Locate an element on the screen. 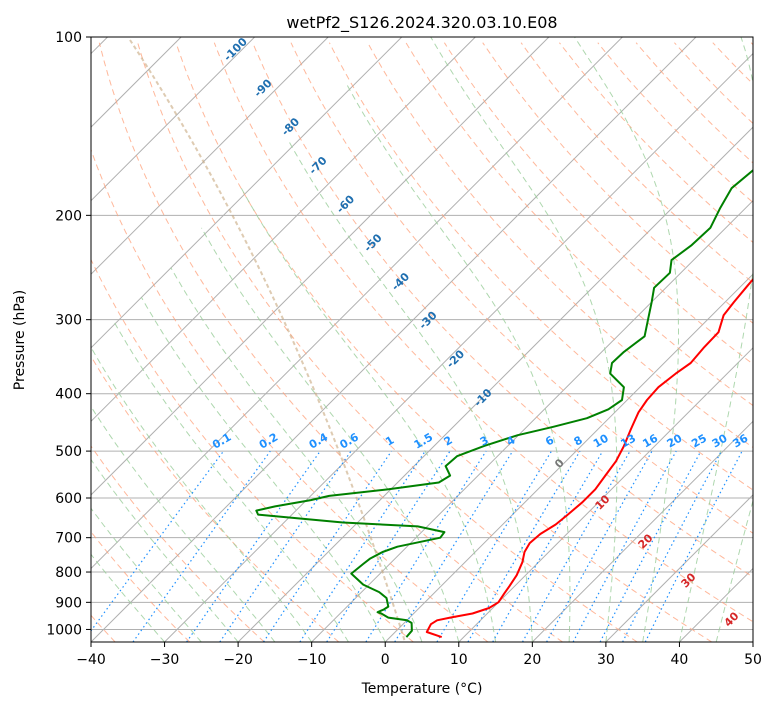 This screenshot has height=708, width=775. y-tick-label: 600 is located at coordinates (68, 499).